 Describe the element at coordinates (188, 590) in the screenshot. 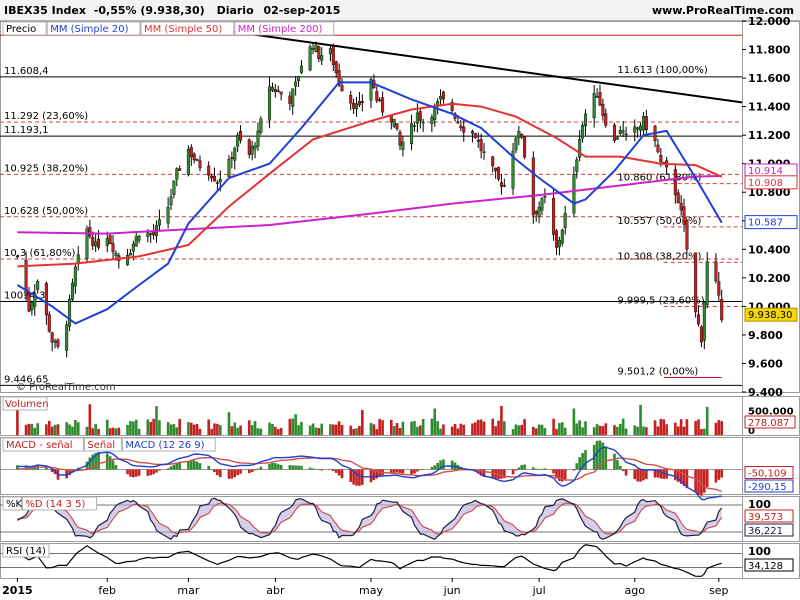

I see `x-tick-label: mar` at that location.